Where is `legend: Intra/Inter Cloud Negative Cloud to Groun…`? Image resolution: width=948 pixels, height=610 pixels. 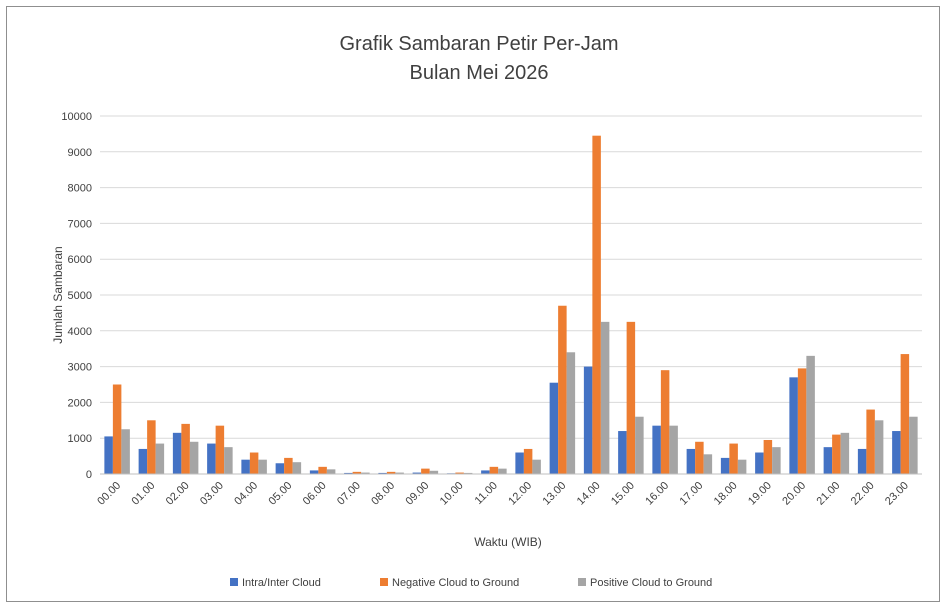
legend: Intra/Inter Cloud Negative Cloud to Groun… is located at coordinates (471, 583).